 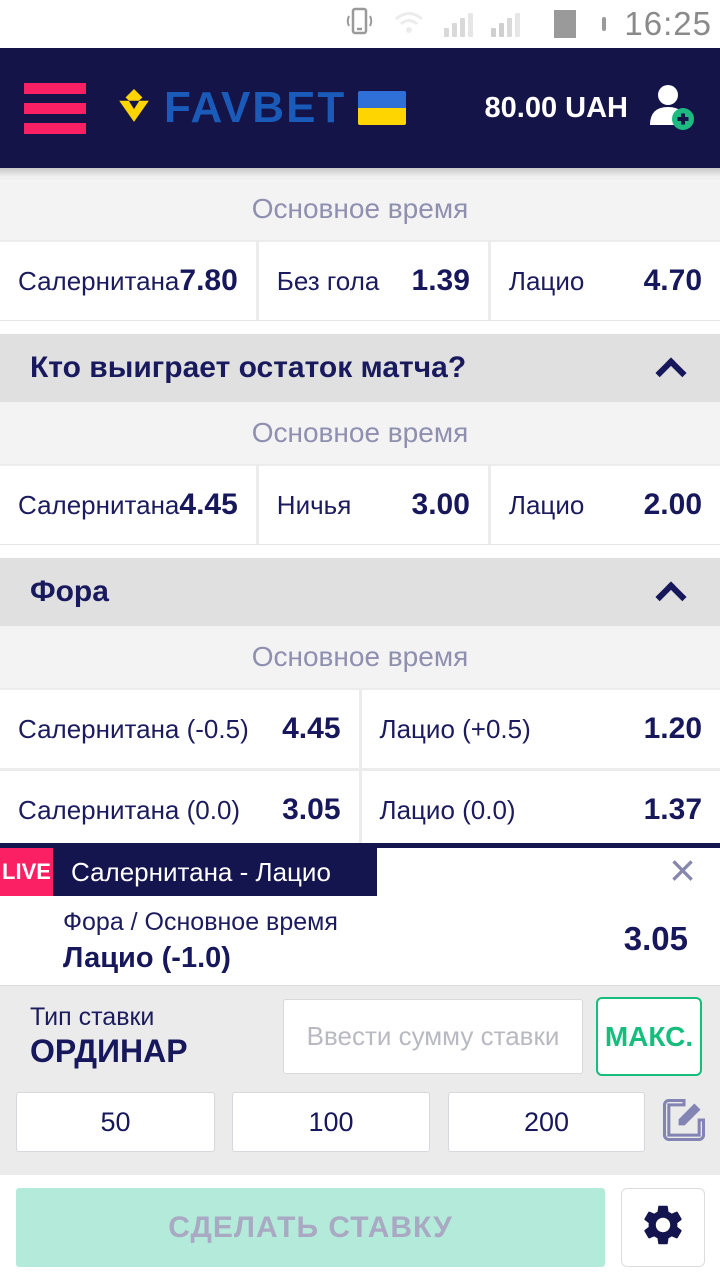 I want to click on odds-value: 3.05, so click(x=311, y=809).